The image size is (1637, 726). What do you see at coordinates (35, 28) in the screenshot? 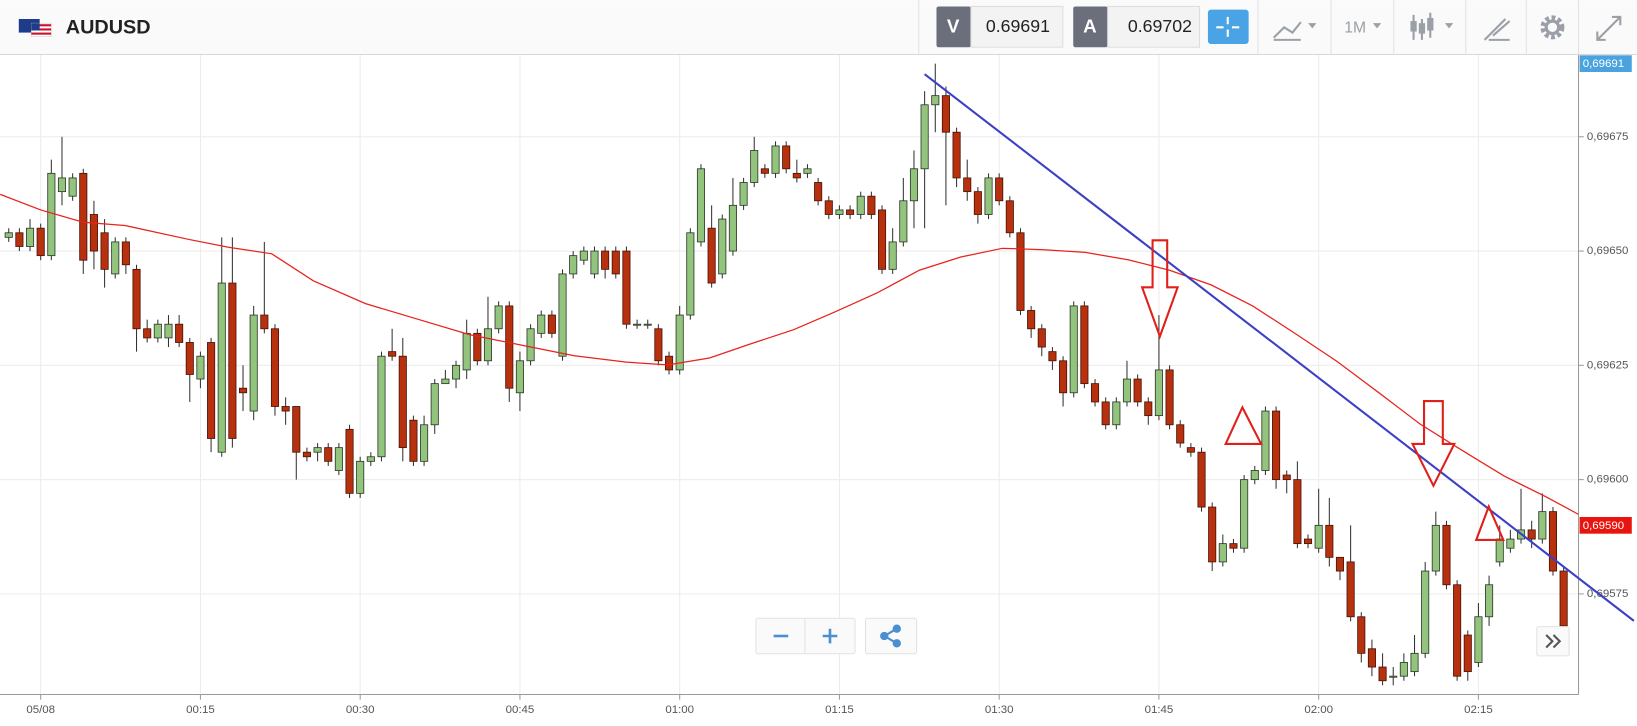
I see `flag-icon` at bounding box center [35, 28].